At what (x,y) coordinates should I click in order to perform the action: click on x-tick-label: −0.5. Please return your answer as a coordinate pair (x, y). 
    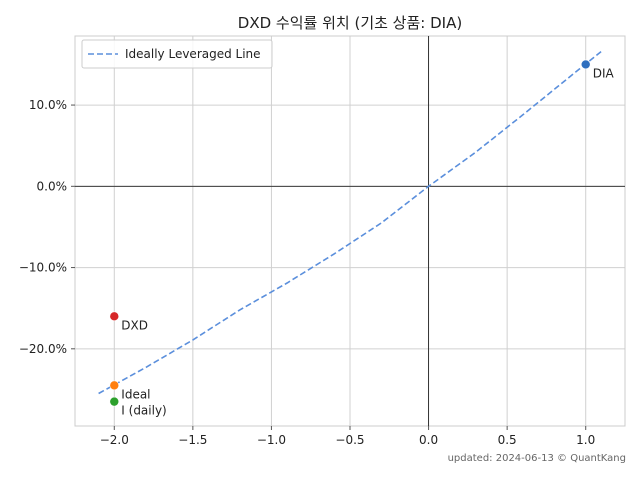
    Looking at the image, I should click on (349, 440).